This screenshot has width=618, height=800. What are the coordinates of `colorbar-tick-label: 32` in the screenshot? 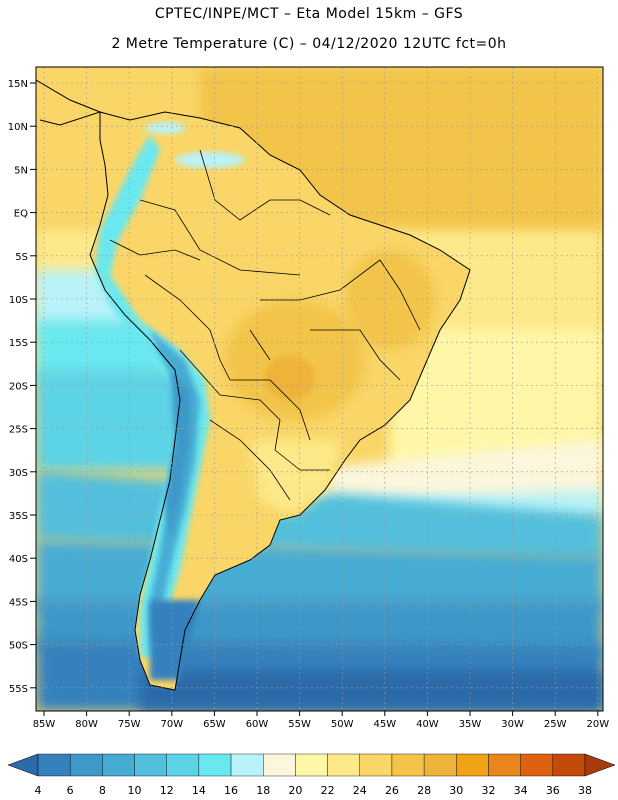 It's located at (488, 790).